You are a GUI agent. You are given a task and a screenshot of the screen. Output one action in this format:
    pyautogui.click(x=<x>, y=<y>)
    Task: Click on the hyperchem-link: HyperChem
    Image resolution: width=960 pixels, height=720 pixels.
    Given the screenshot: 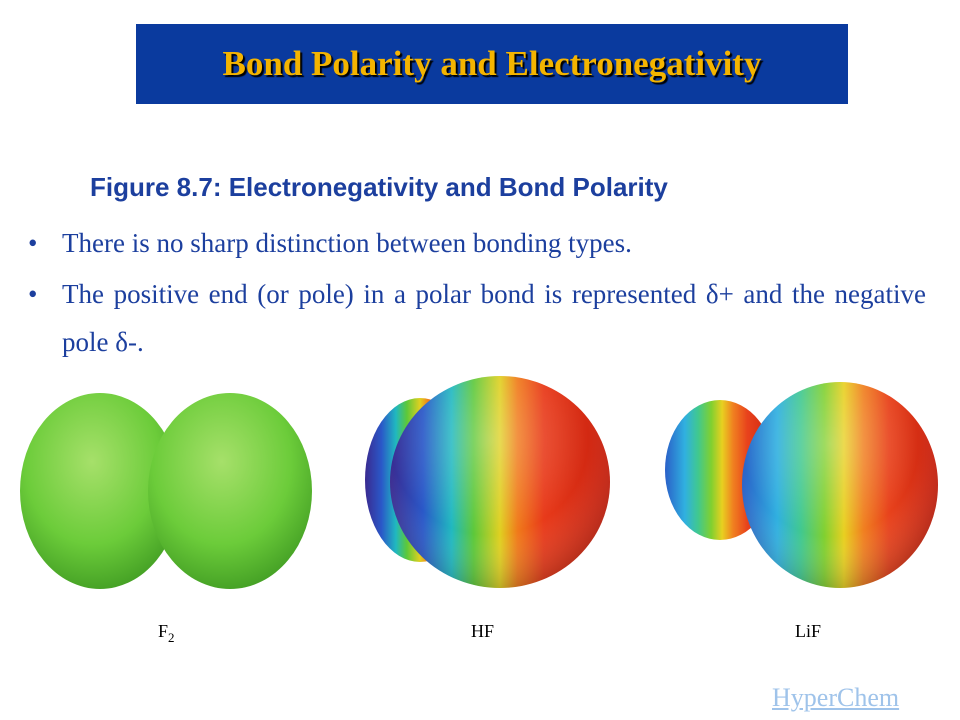 What is the action you would take?
    pyautogui.click(x=836, y=697)
    